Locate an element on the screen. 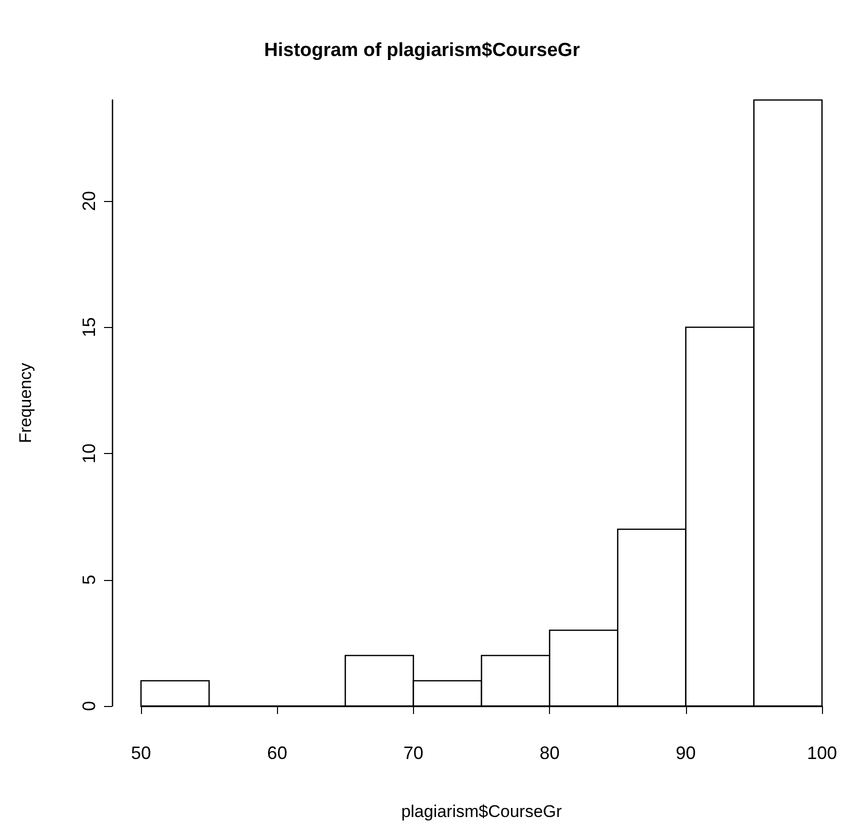 Image resolution: width=844 pixels, height=838 pixels. y-axis-title: Frequency is located at coordinates (25, 403).